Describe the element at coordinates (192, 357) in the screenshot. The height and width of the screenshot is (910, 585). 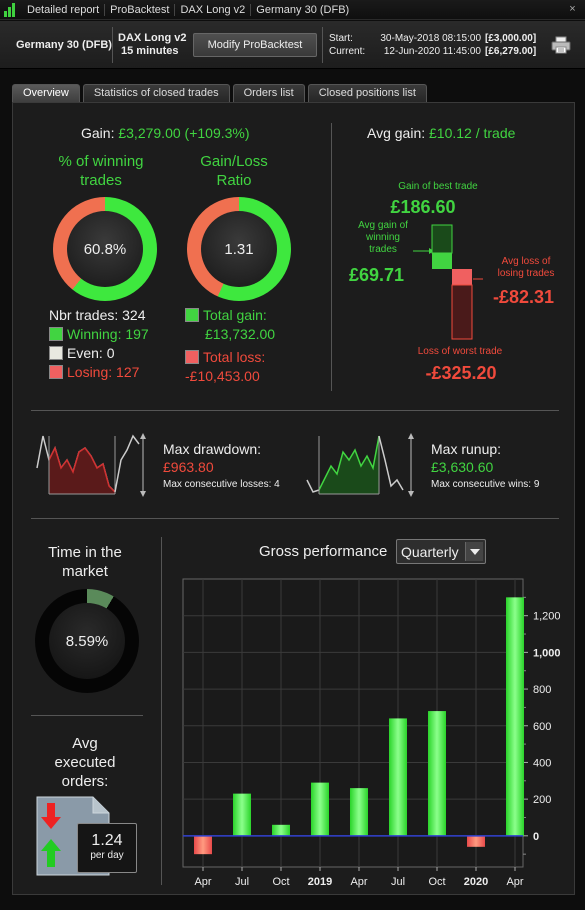
I see `total-loss-swatch` at that location.